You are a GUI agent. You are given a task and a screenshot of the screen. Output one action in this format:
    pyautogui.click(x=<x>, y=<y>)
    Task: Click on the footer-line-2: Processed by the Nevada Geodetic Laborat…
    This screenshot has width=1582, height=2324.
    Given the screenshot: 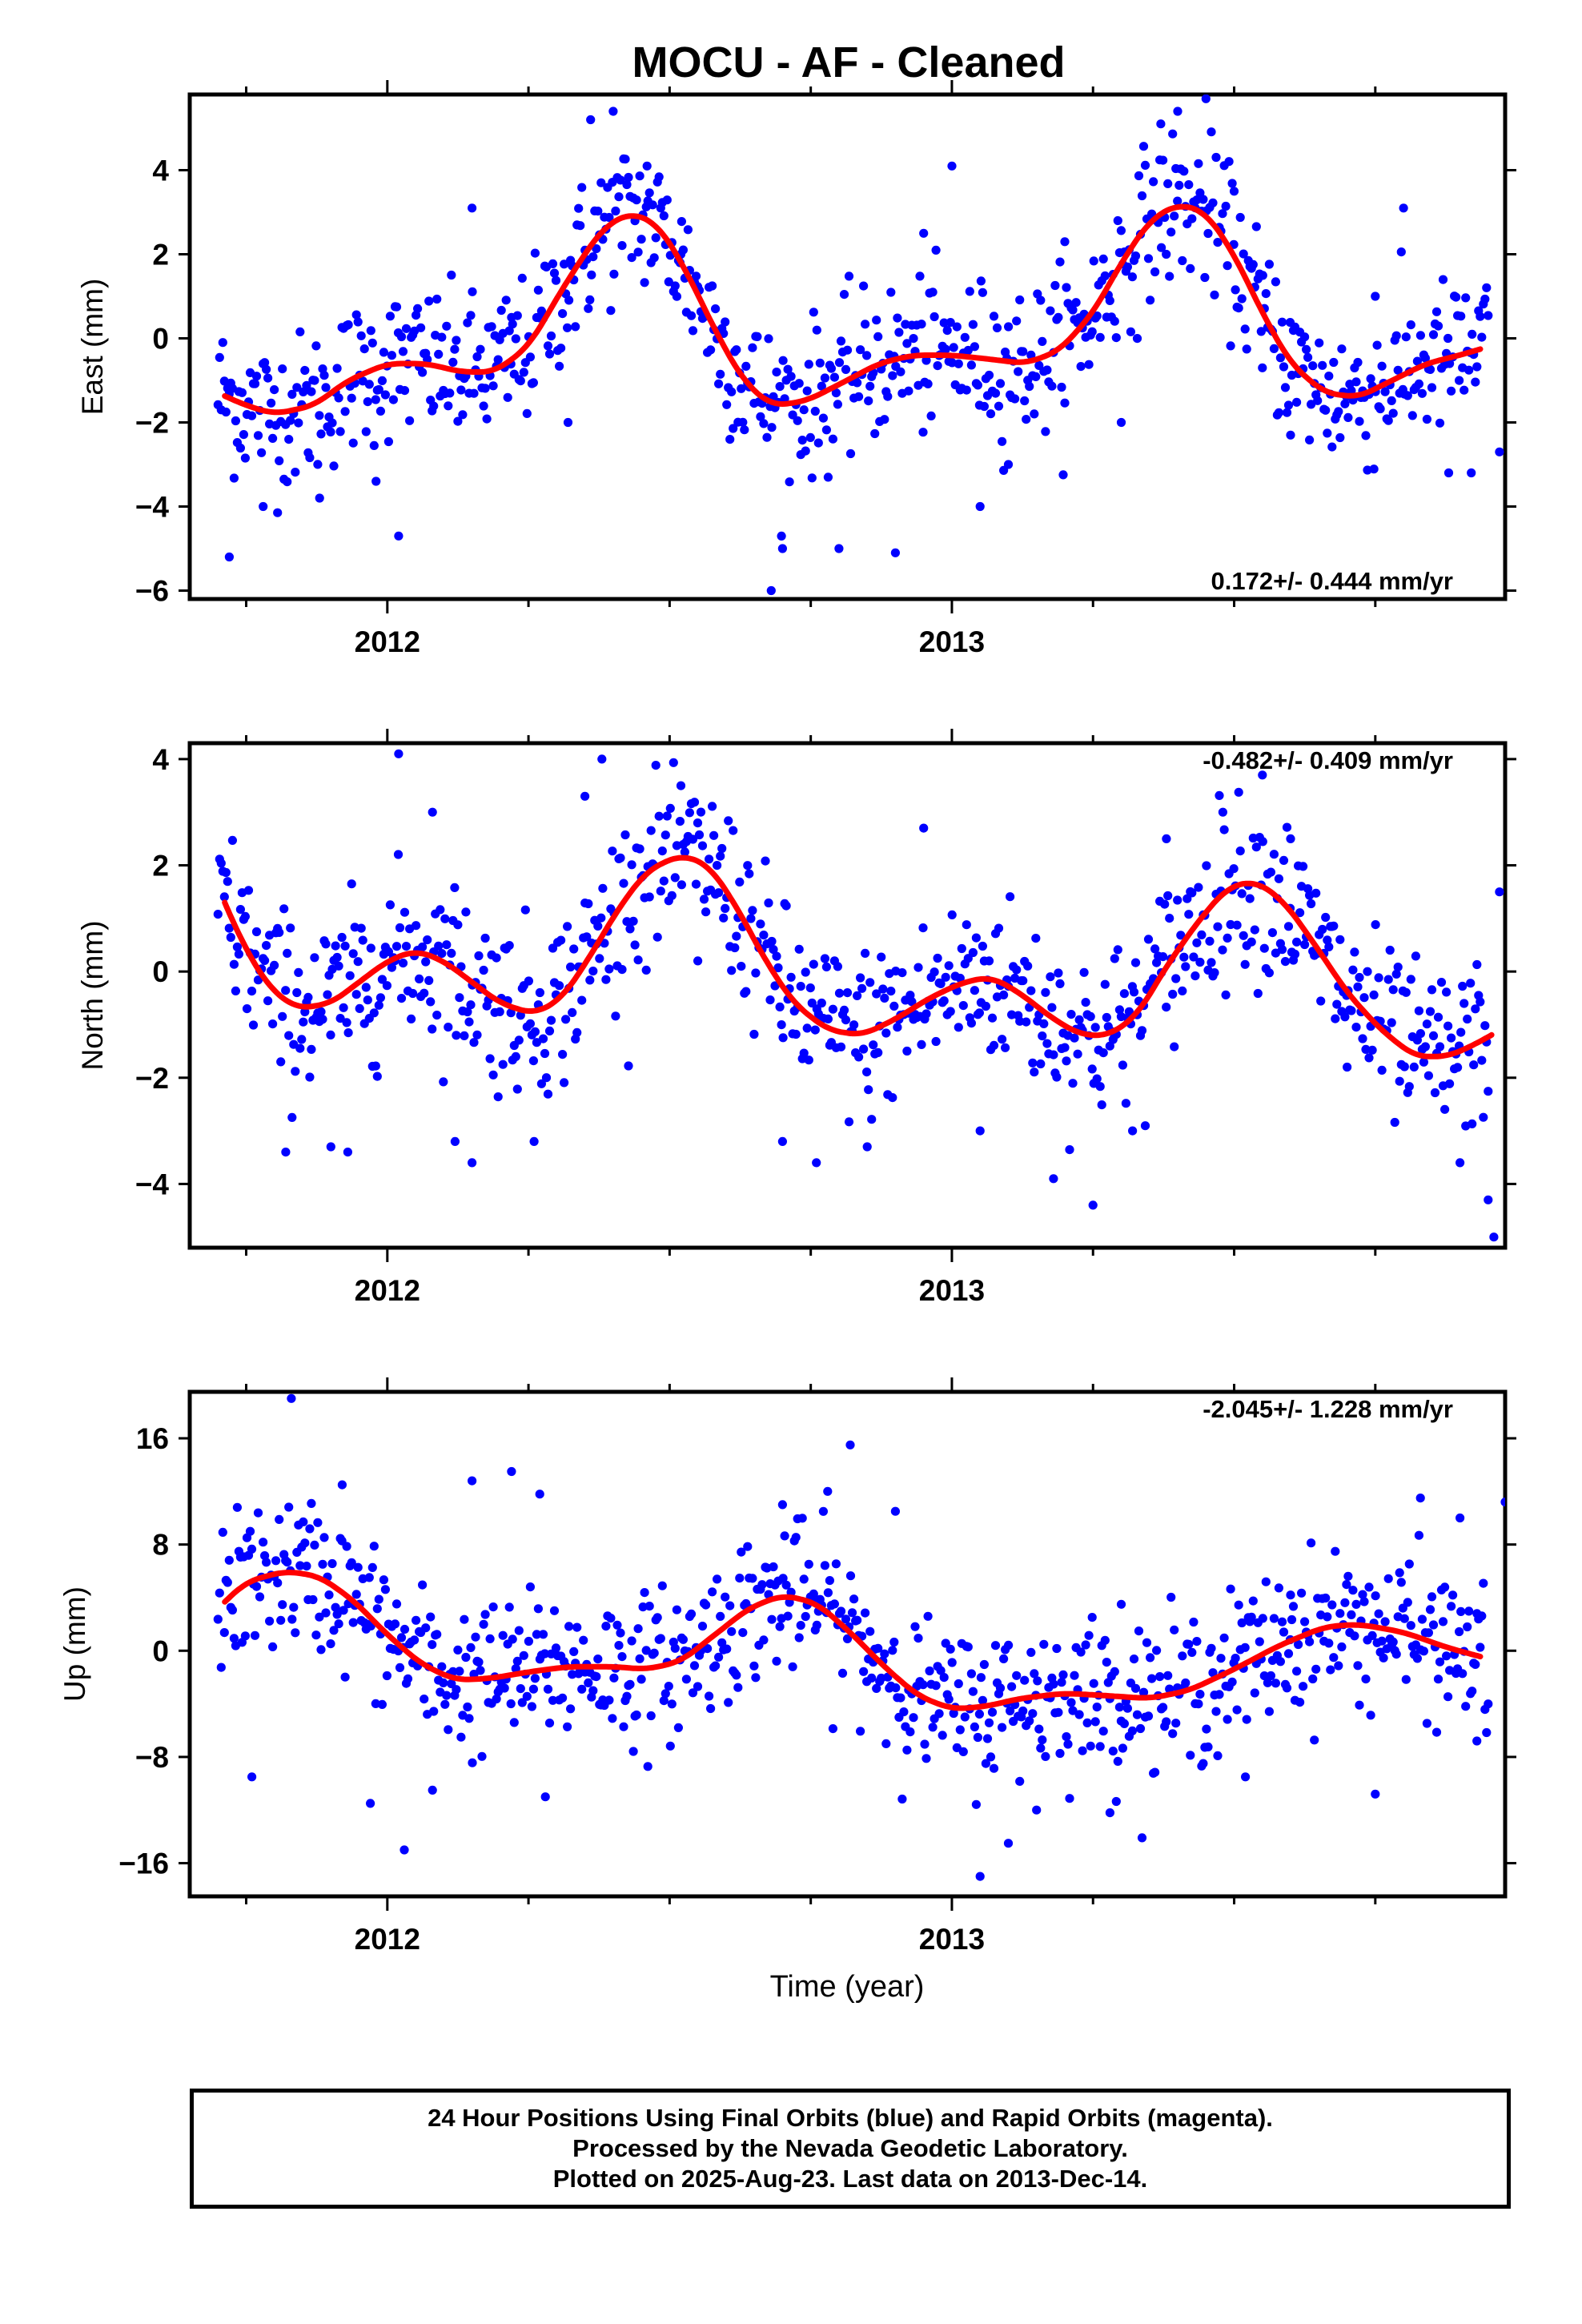 What is the action you would take?
    pyautogui.click(x=850, y=2148)
    